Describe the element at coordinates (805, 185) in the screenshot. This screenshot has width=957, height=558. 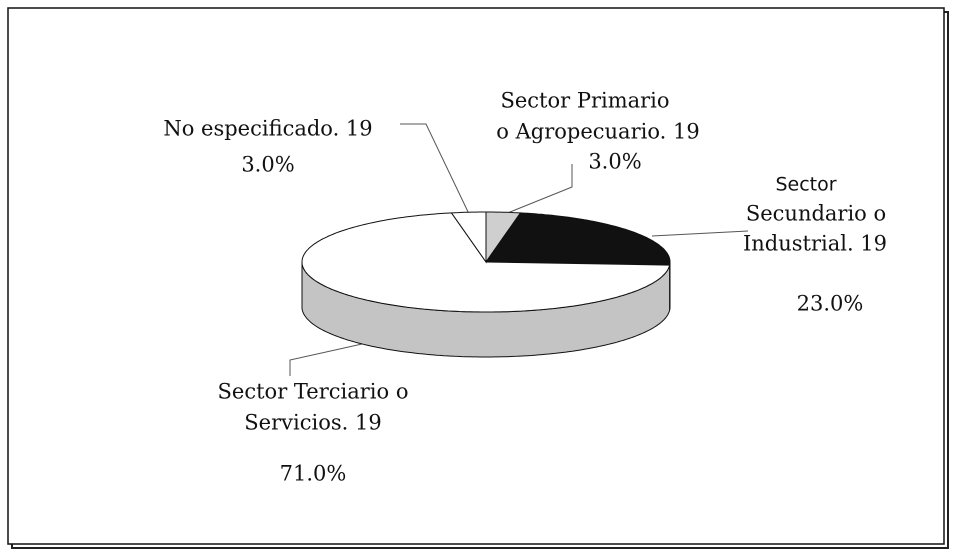
I see `slice-label: Sector` at that location.